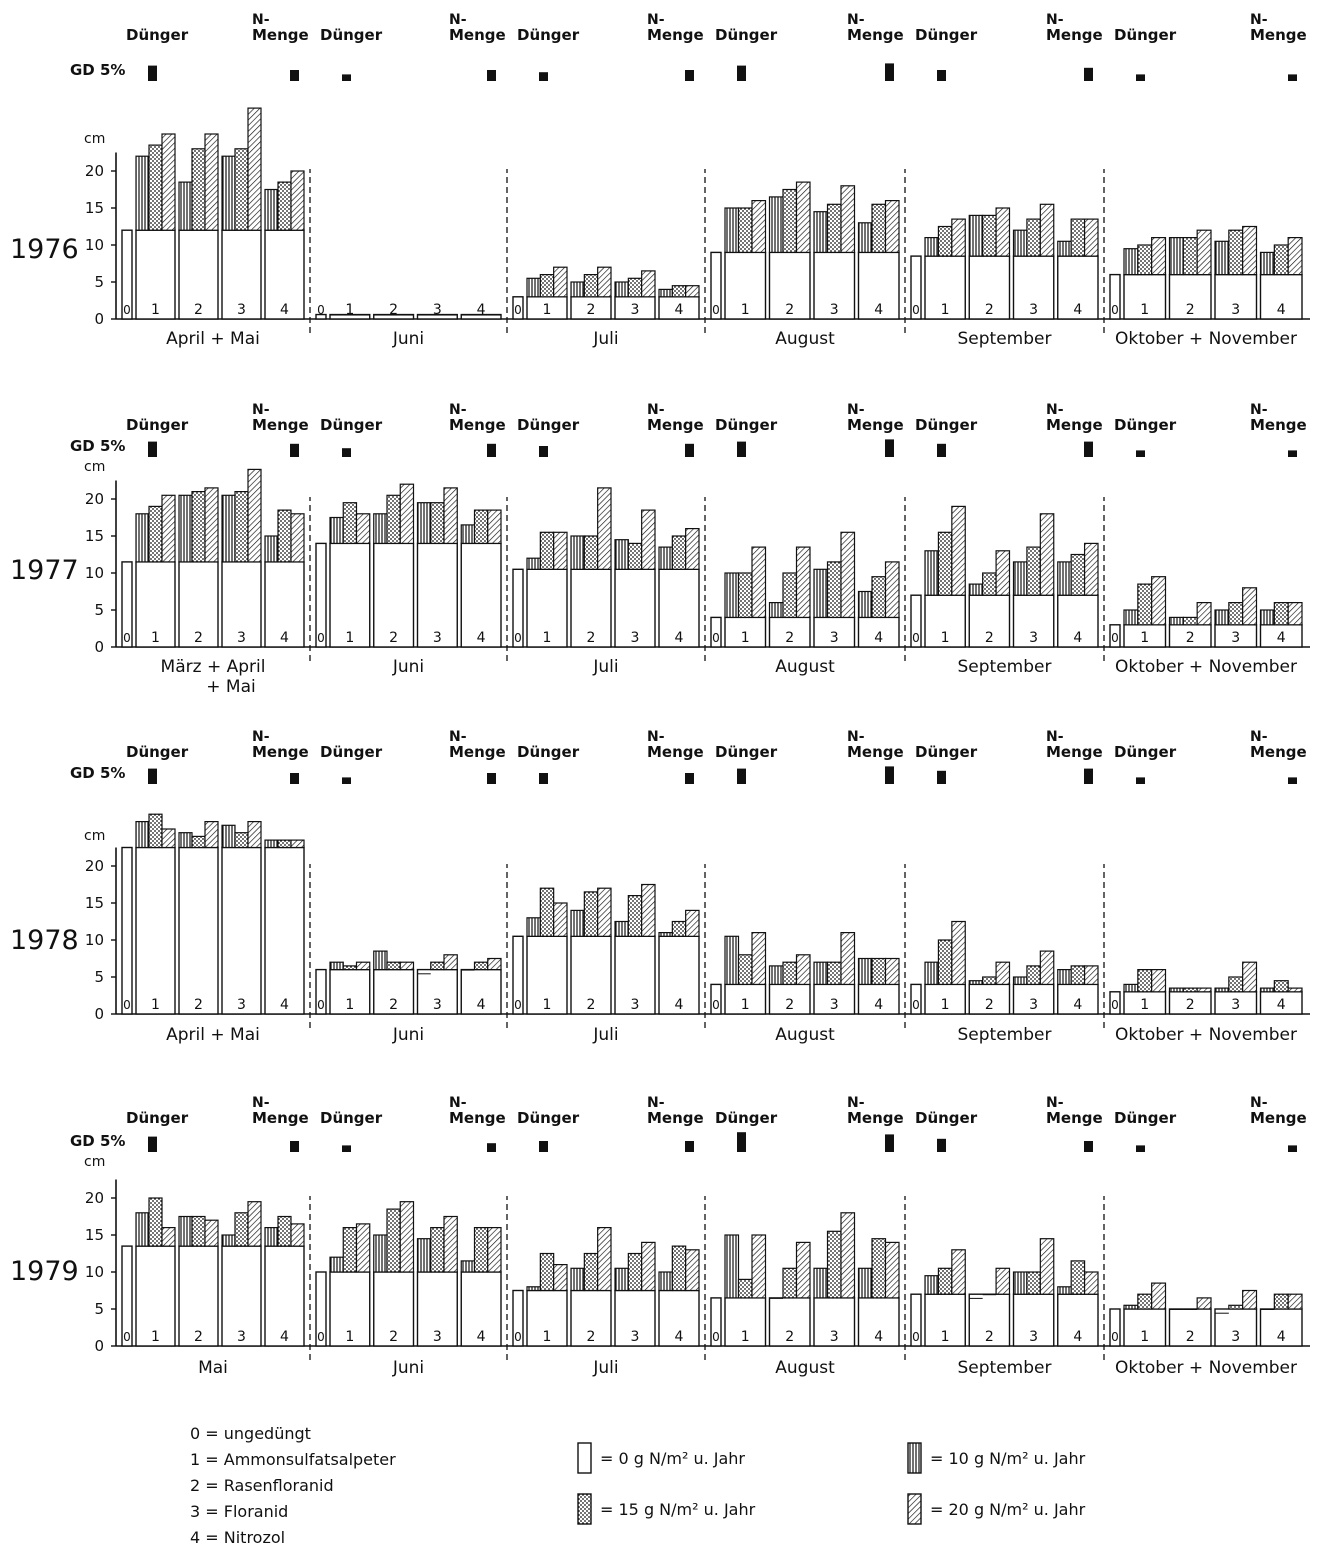 The image size is (1343, 1544). I want to click on period-3: Dünger N-Menge Juli 0 1 2 3 4, so click(605, 539).